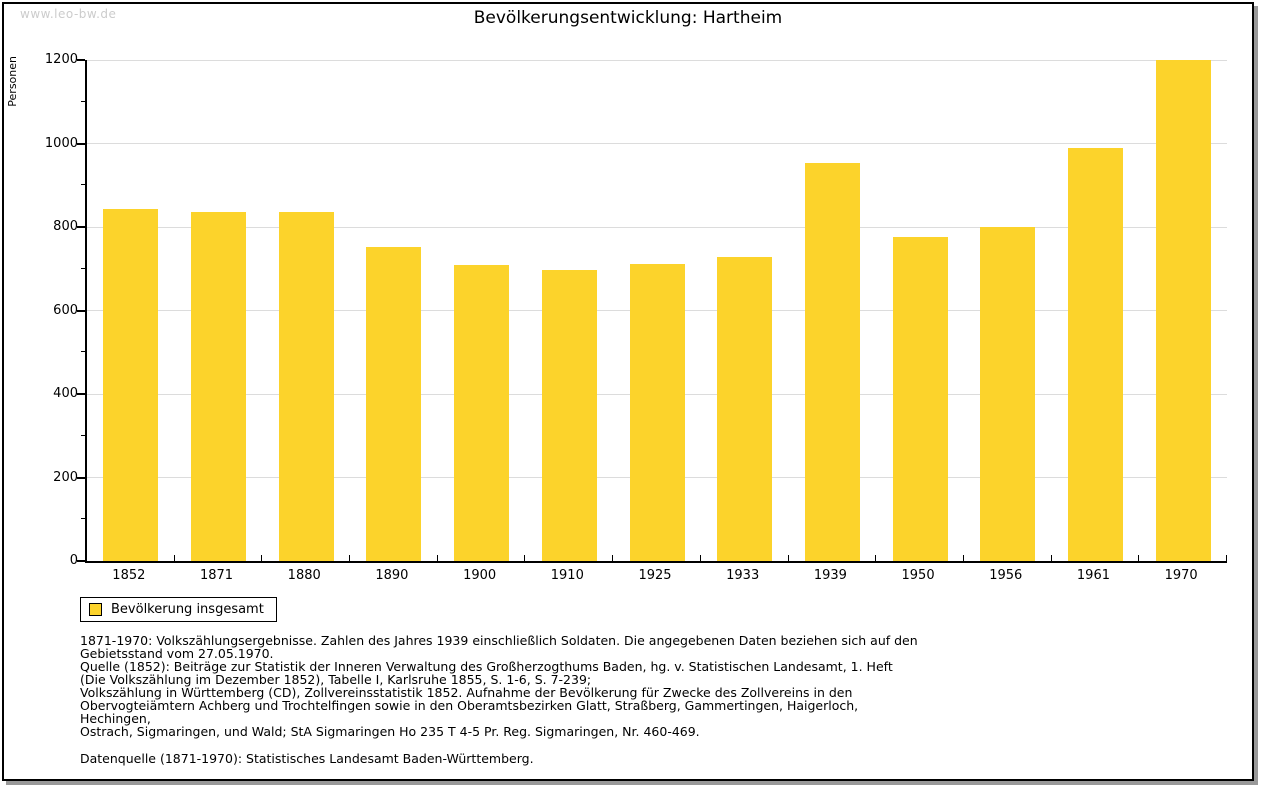 The image size is (1280, 791). Describe the element at coordinates (1181, 575) in the screenshot. I see `x-axis-label-1970: 1970` at that location.